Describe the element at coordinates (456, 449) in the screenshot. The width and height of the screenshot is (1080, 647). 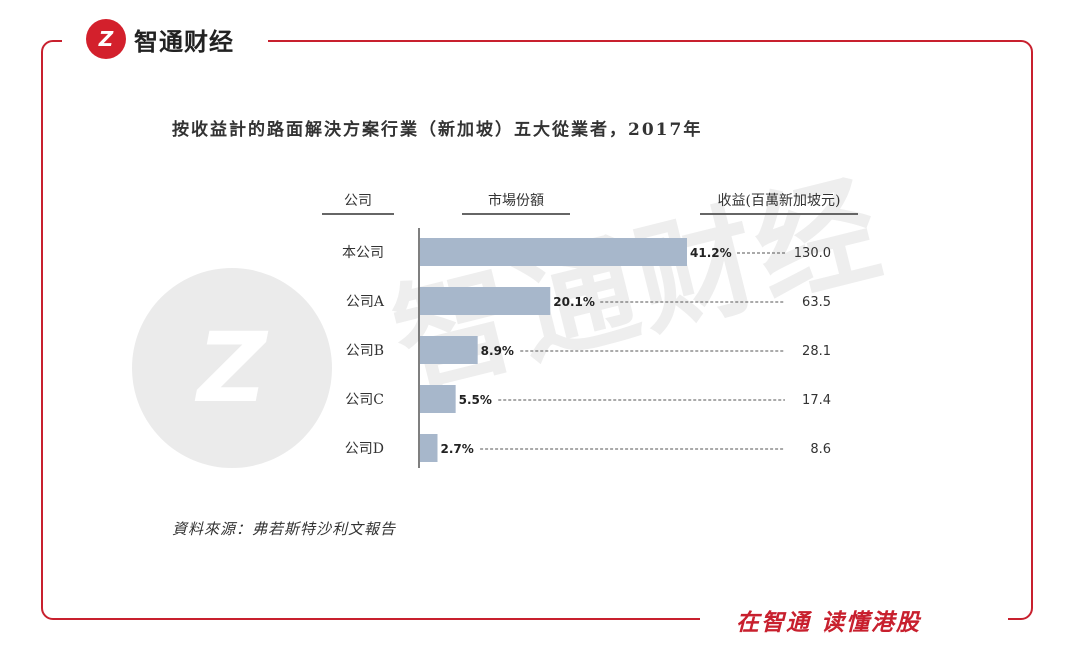
I see `data-label: 2.7%` at that location.